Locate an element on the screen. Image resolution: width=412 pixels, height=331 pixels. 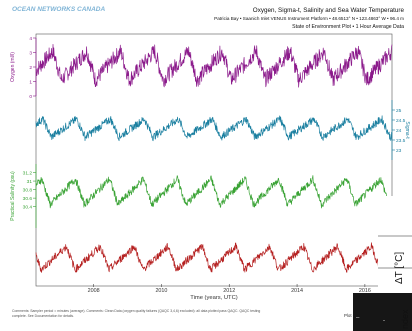
logo-text: OCEAN NETWORKS CANADA is located at coordinates (58, 9).